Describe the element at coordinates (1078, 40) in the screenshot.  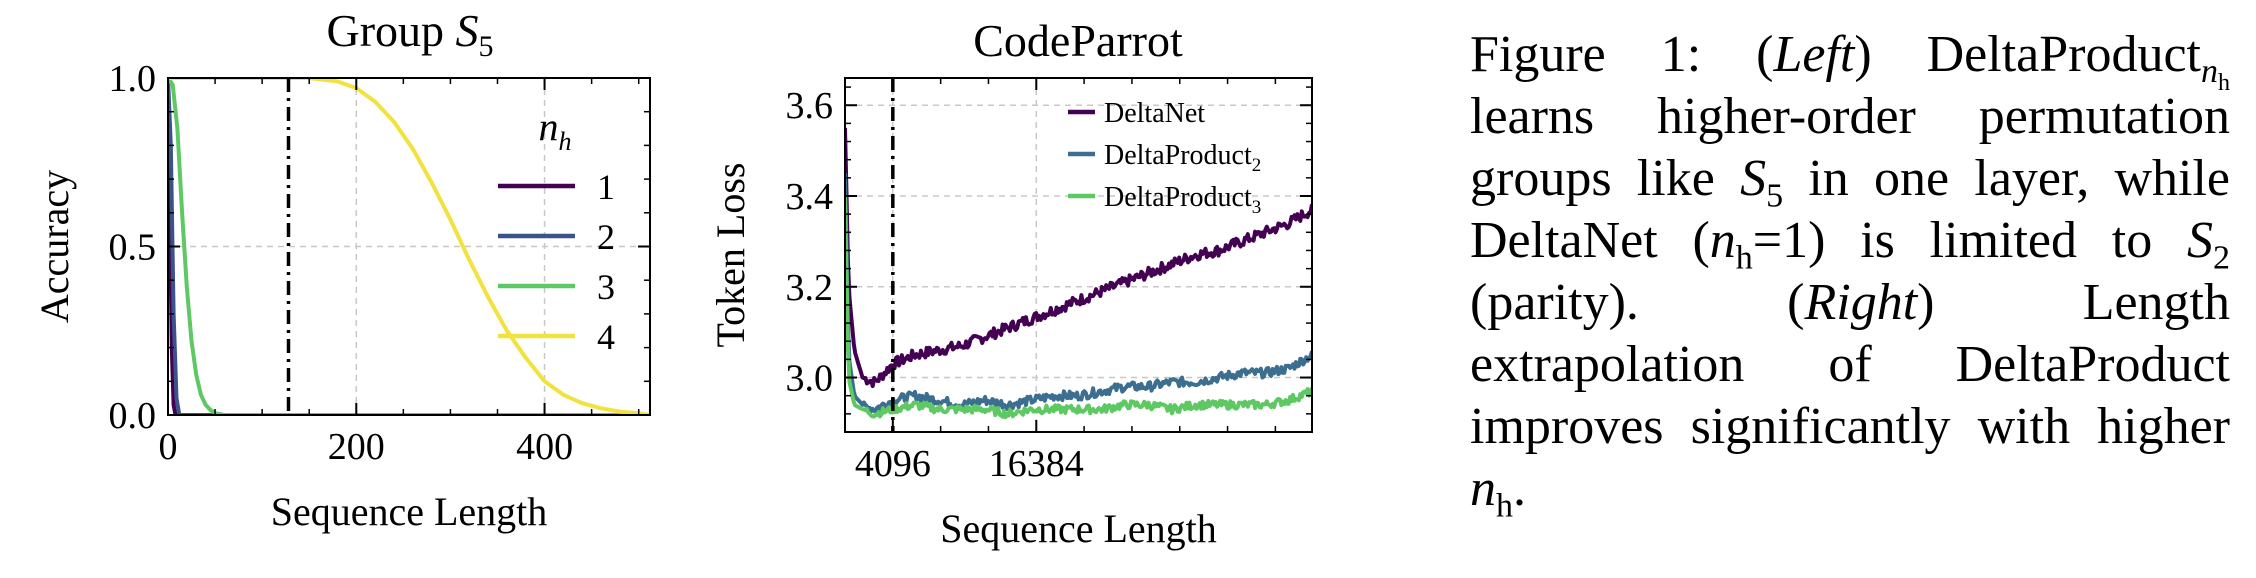
I see `chart-title: CodeParrot` at that location.